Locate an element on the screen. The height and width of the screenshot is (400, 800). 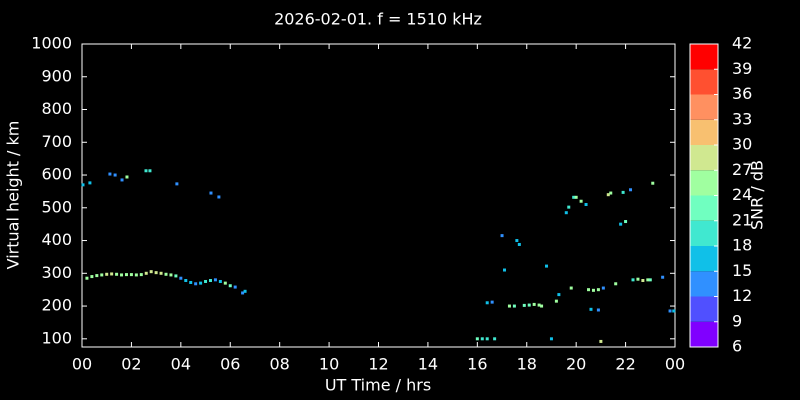
colorbar-tick-label: 33 is located at coordinates (742, 118).